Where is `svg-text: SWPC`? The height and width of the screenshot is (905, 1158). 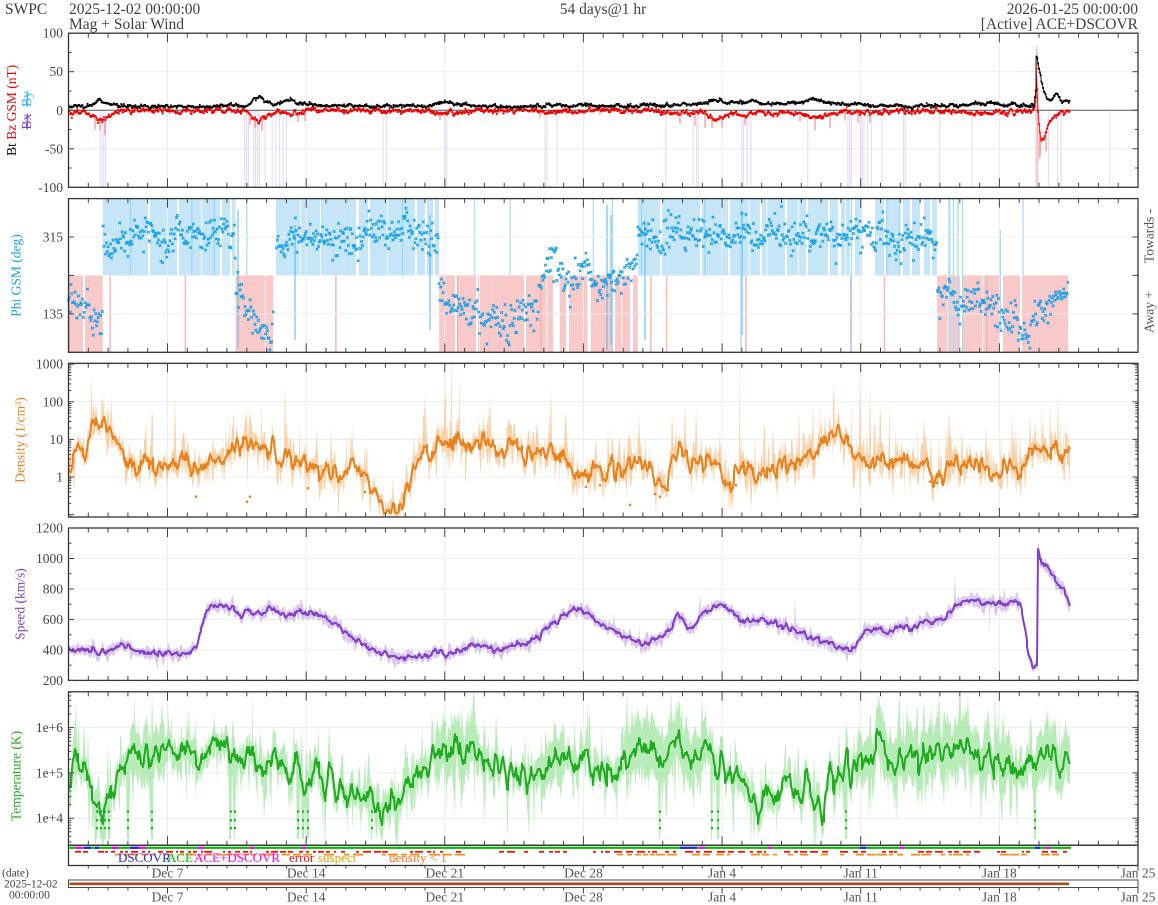 svg-text: SWPC is located at coordinates (26, 9).